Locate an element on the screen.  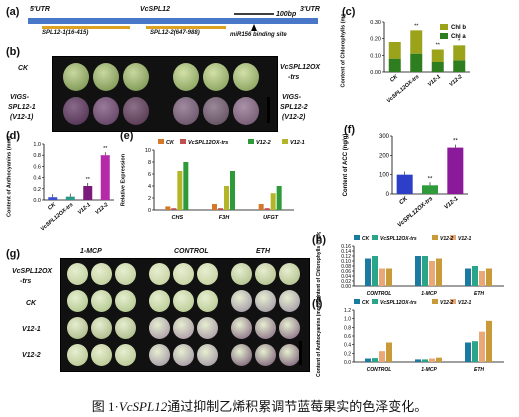
y-tick-label: 0.30 is located at coordinates (375, 23).